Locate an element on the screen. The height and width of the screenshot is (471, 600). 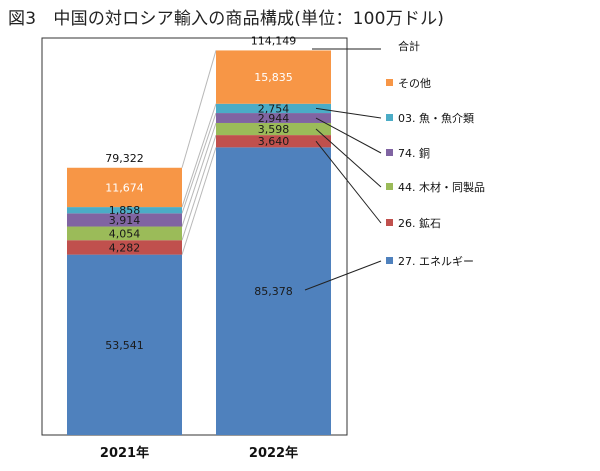
data-label: 2,944 is located at coordinates (274, 118).